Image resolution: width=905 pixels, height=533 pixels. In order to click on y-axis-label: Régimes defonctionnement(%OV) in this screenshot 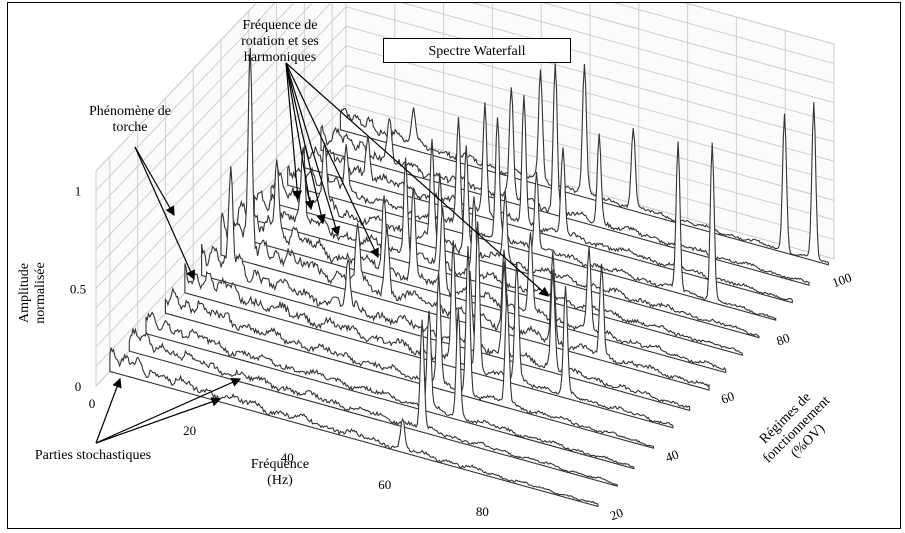, I will do `click(796, 429)`.